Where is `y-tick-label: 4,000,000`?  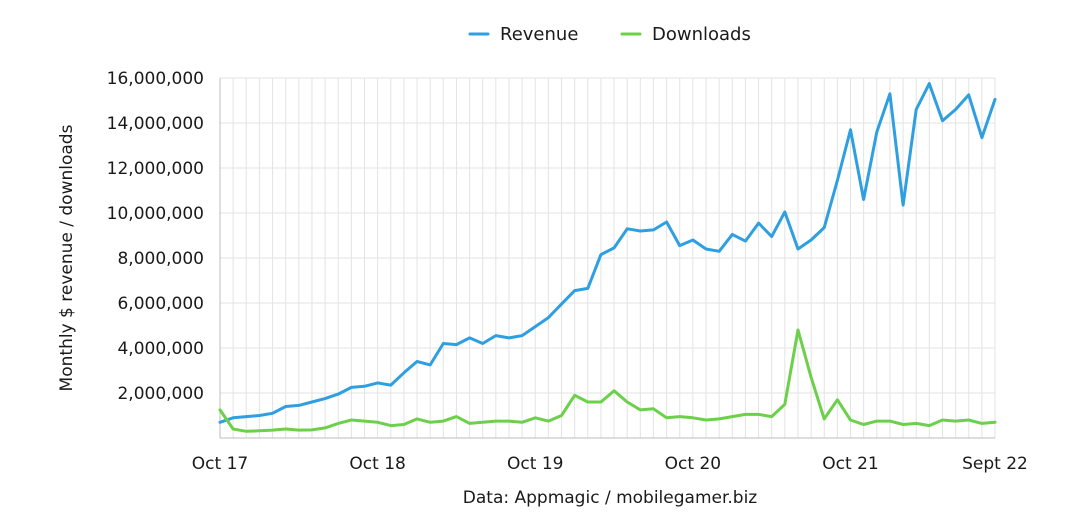 y-tick-label: 4,000,000 is located at coordinates (160, 349).